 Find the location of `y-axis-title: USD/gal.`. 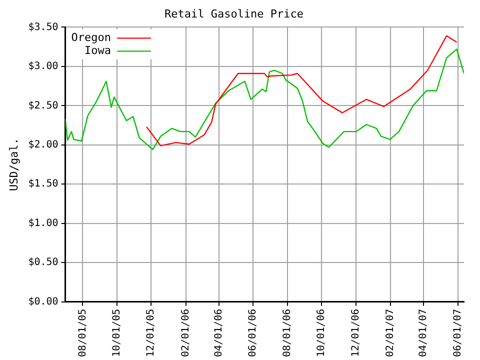

y-axis-title: USD/gal. is located at coordinates (13, 165).